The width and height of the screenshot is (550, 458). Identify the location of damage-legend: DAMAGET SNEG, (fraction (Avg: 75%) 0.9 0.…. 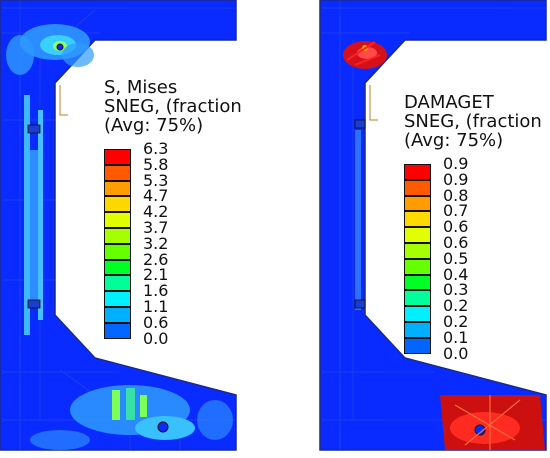
(473, 229).